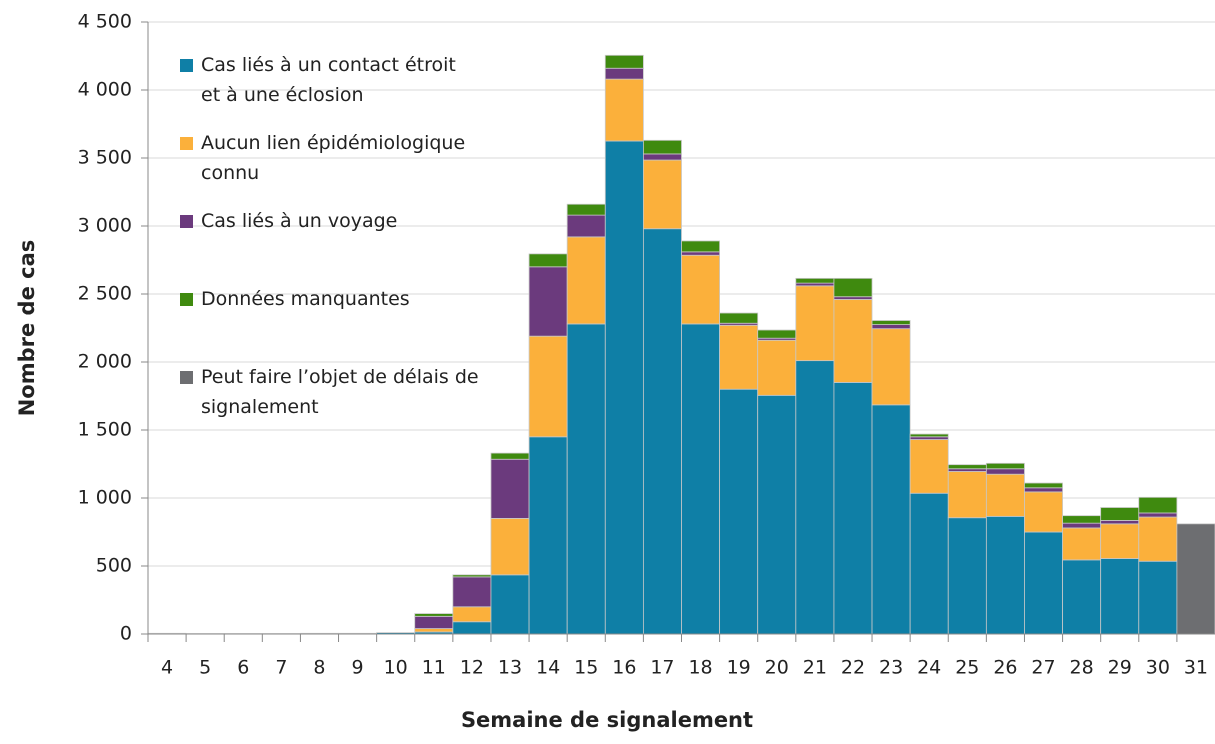  Describe the element at coordinates (358, 668) in the screenshot. I see `x-tick-label: 9` at that location.